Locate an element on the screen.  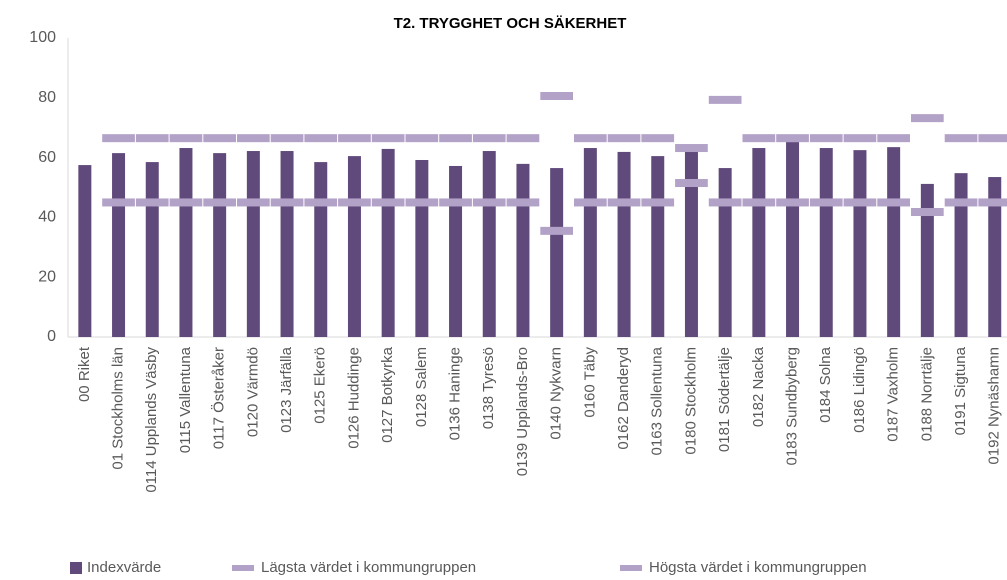
x-tick-label: 0139 Upplands-Bro is located at coordinates (522, 411).